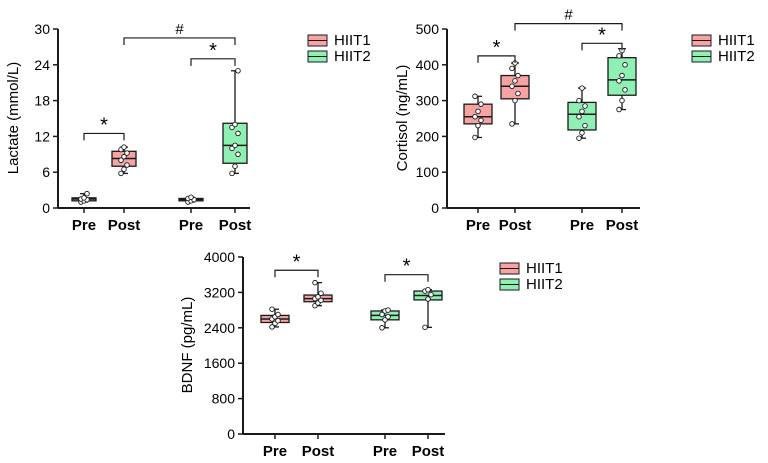 The width and height of the screenshot is (768, 463). What do you see at coordinates (42, 136) in the screenshot?
I see `y-tick-label: 12` at bounding box center [42, 136].